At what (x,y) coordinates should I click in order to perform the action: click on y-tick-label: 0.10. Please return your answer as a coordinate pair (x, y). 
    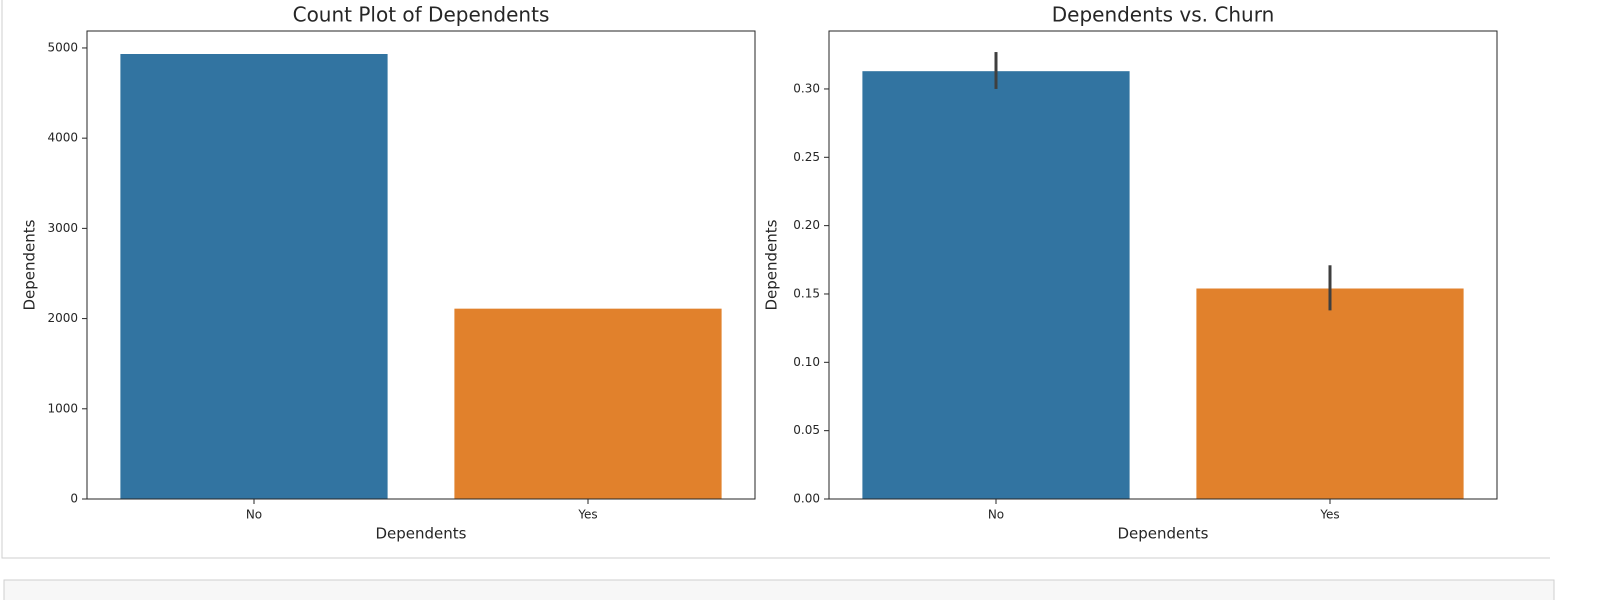
    Looking at the image, I should click on (806, 362).